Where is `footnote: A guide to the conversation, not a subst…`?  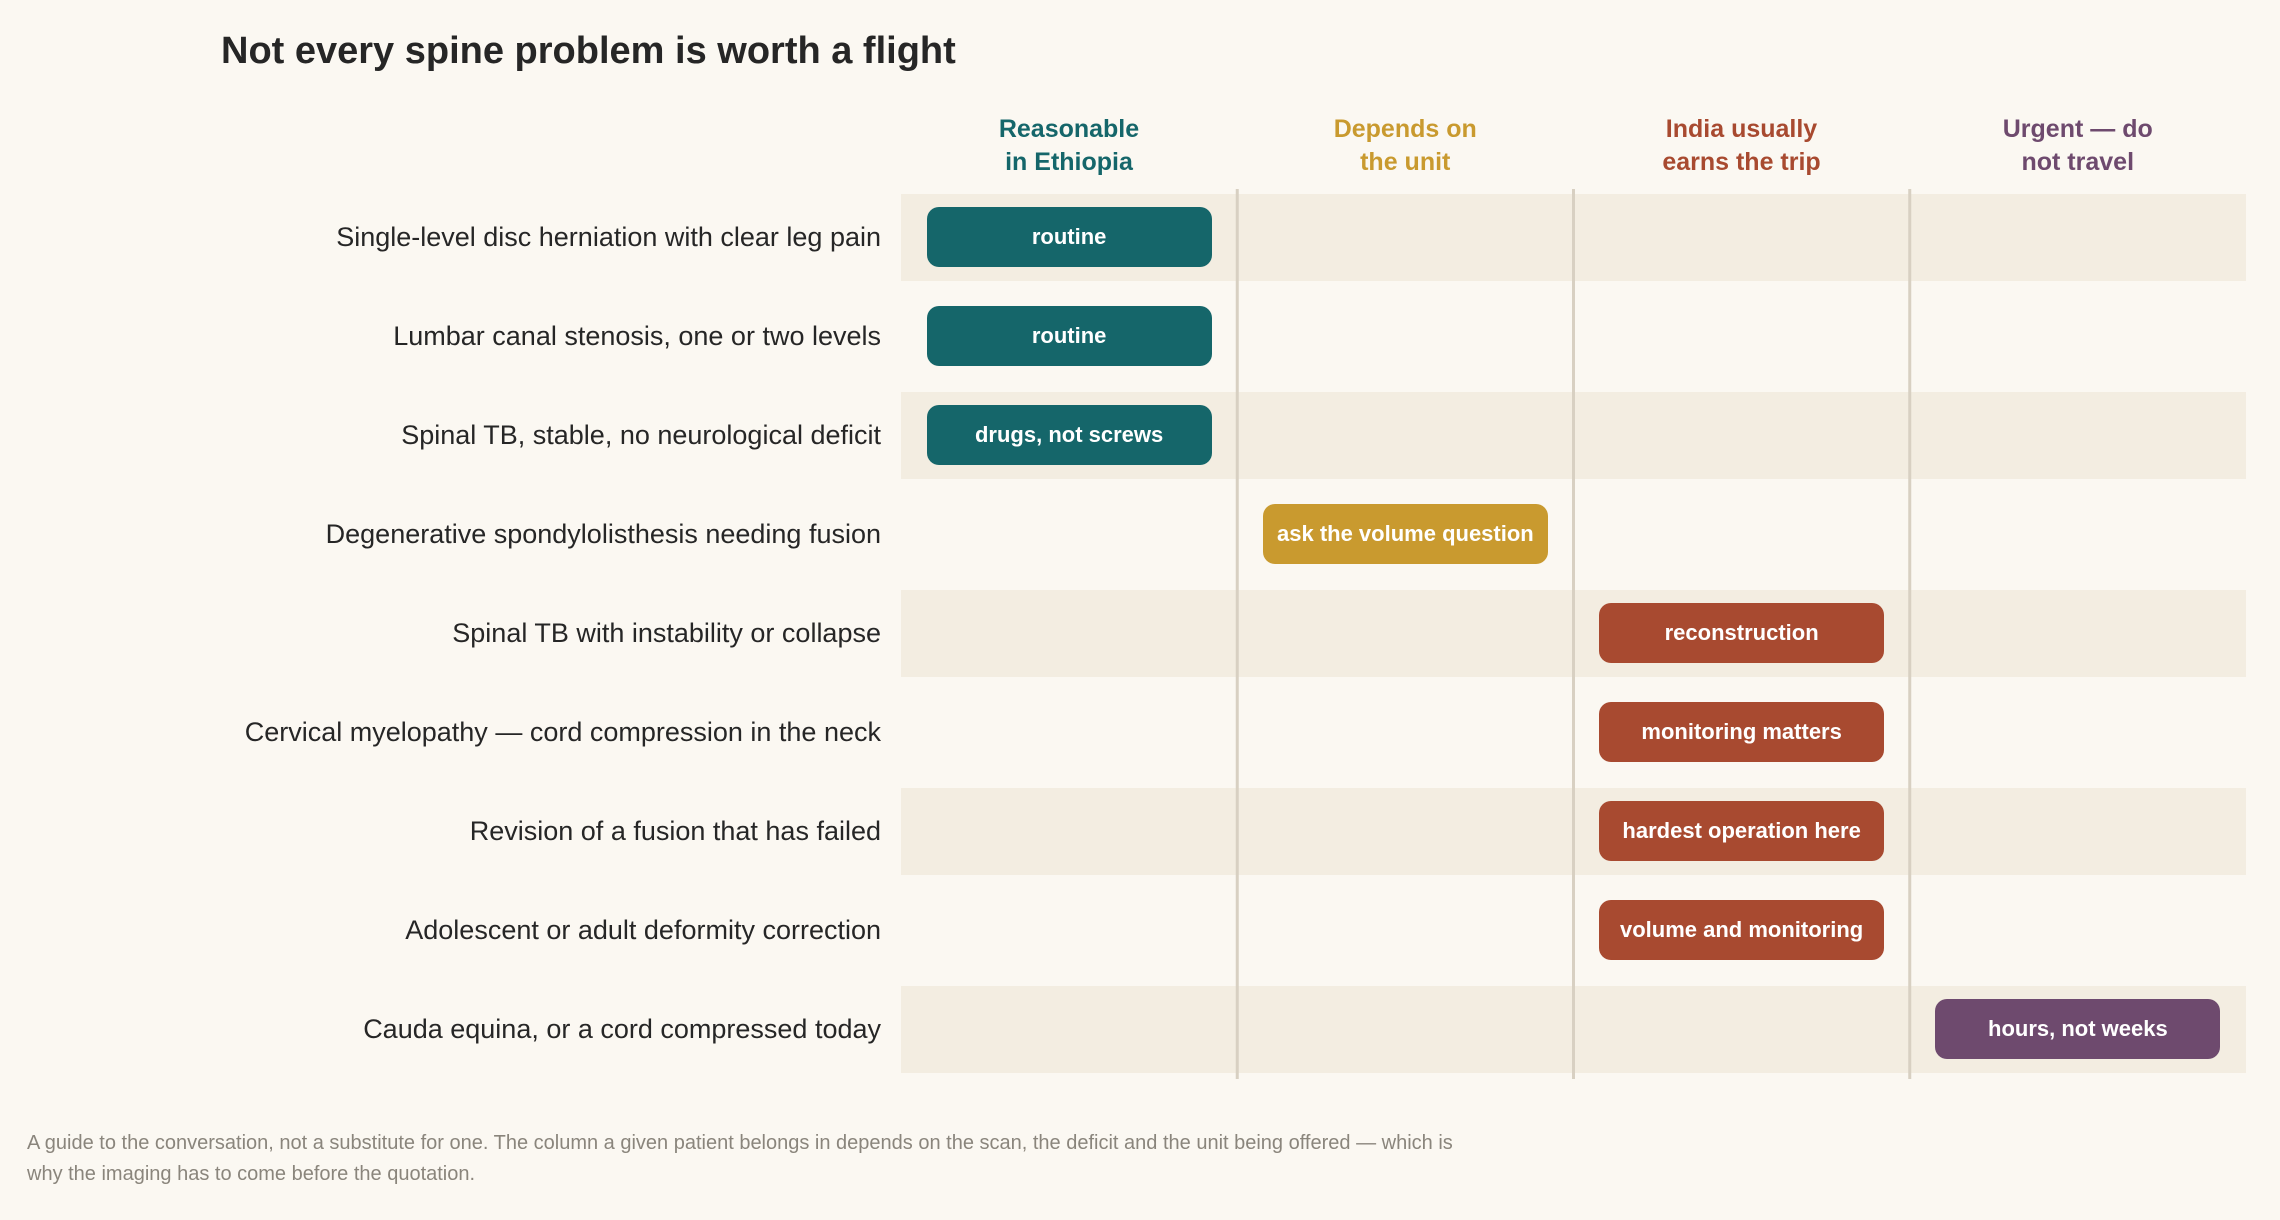
footnote: A guide to the conversation, not a subst… is located at coordinates (740, 1158).